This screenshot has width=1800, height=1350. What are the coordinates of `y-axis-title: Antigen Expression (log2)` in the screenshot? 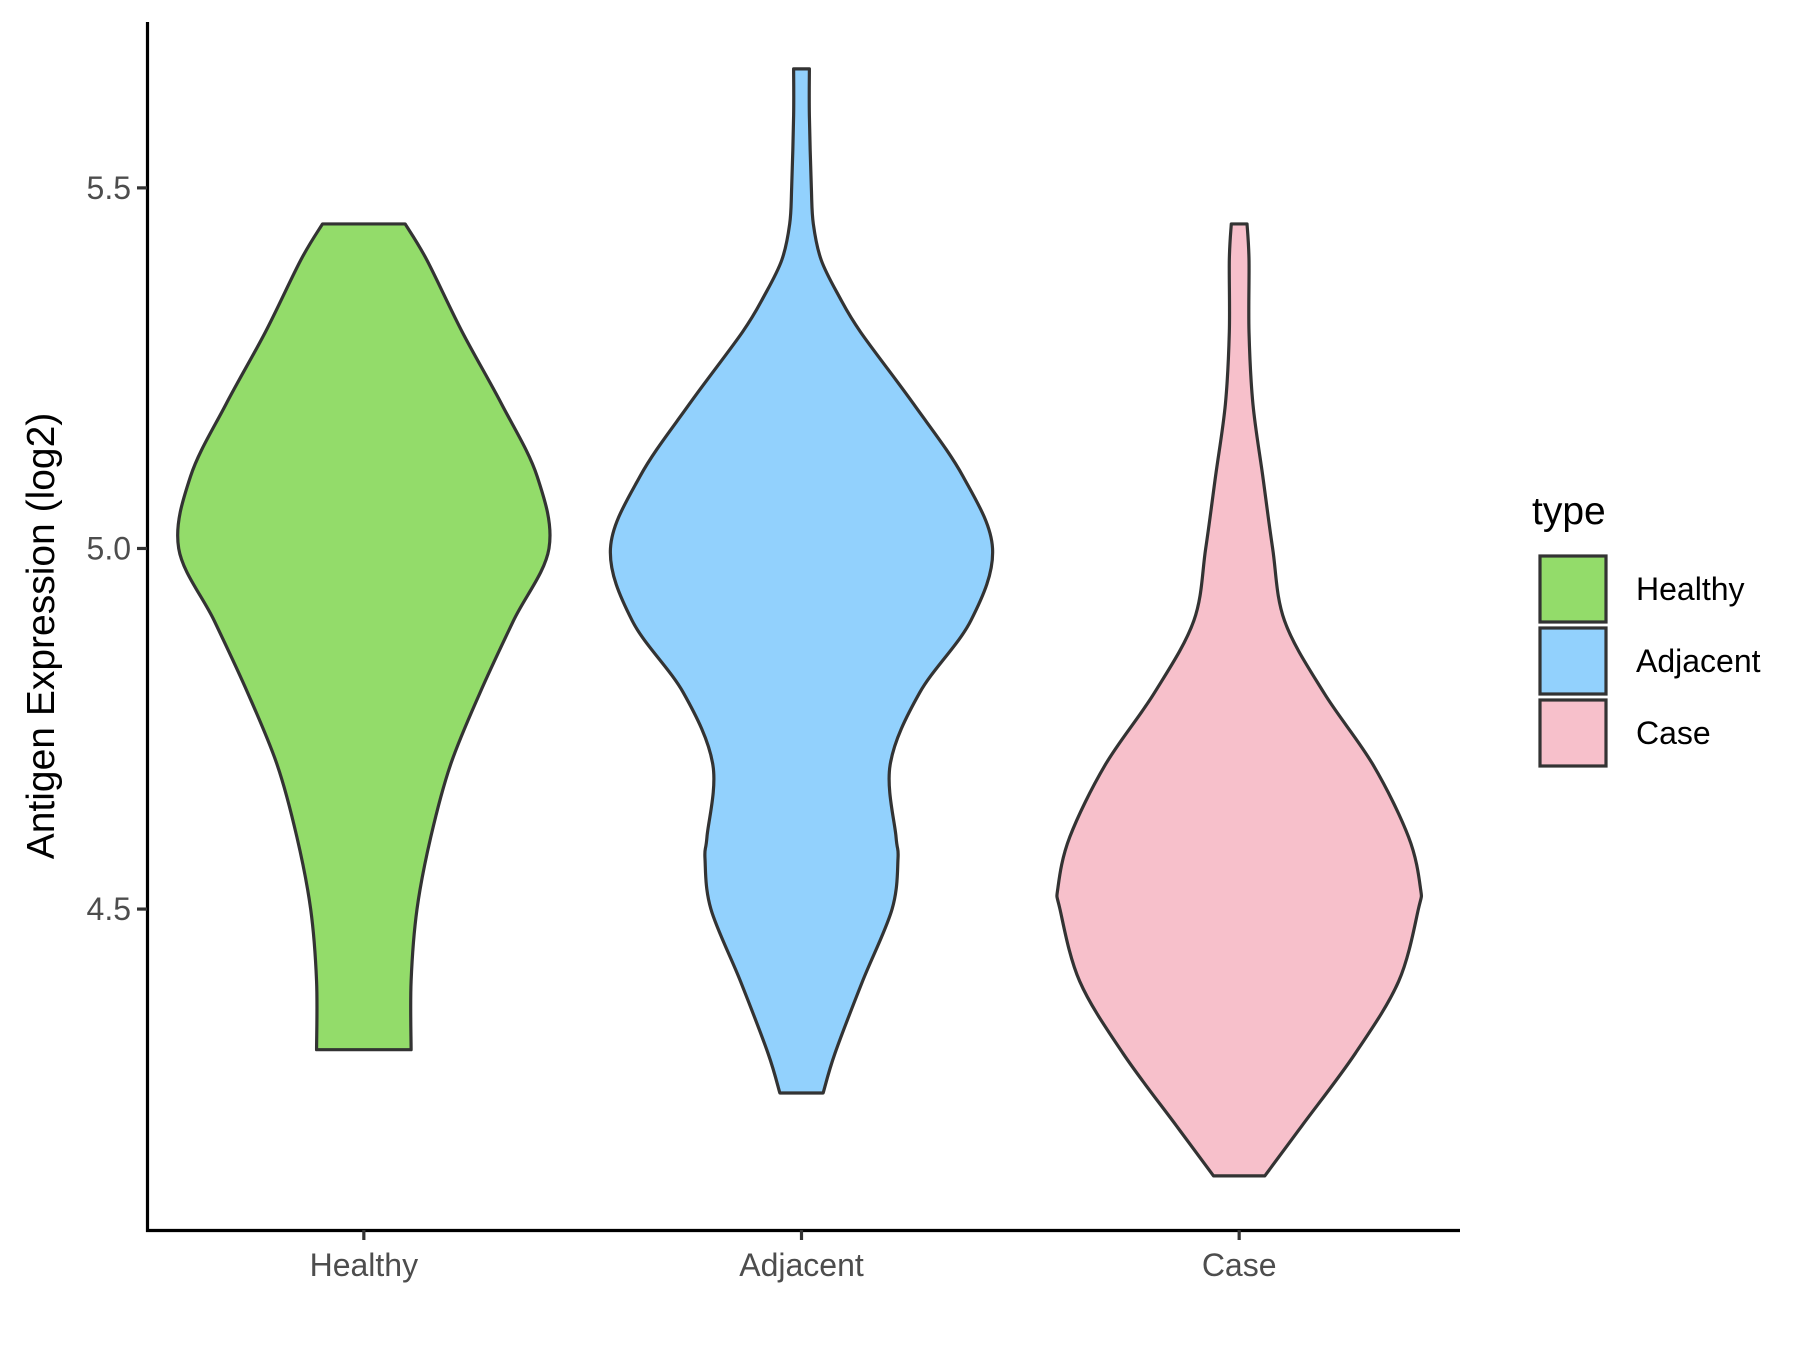 It's located at (41, 636).